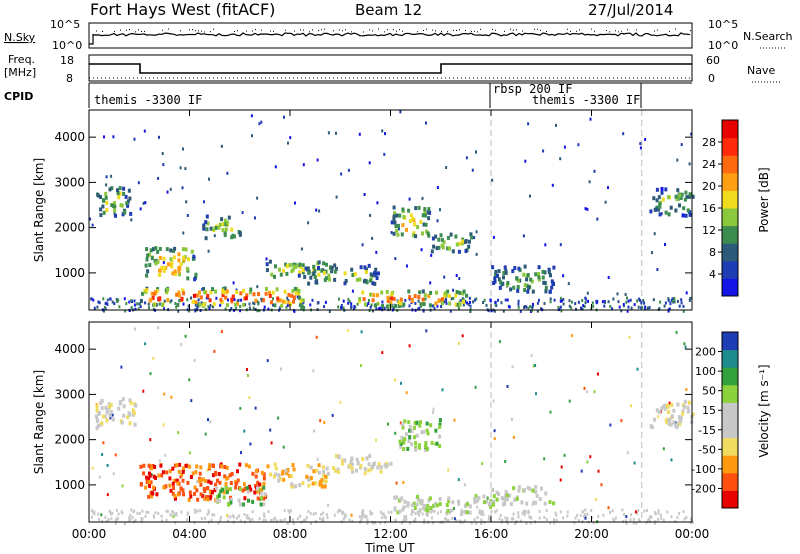 The width and height of the screenshot is (800, 554). Describe the element at coordinates (712, 252) in the screenshot. I see `colorbar-tick-label: 8` at that location.